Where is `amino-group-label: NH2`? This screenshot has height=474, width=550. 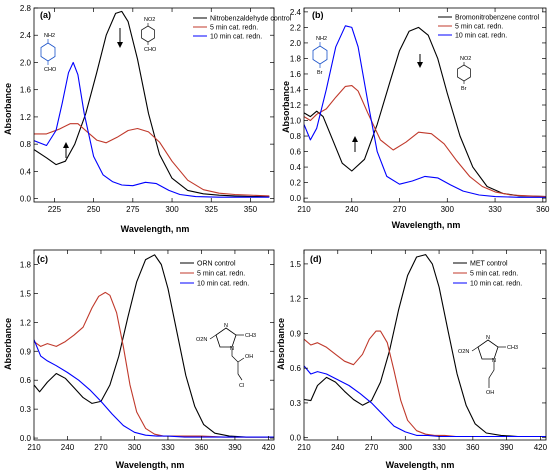 amino-group-label: NH2 is located at coordinates (321, 39).